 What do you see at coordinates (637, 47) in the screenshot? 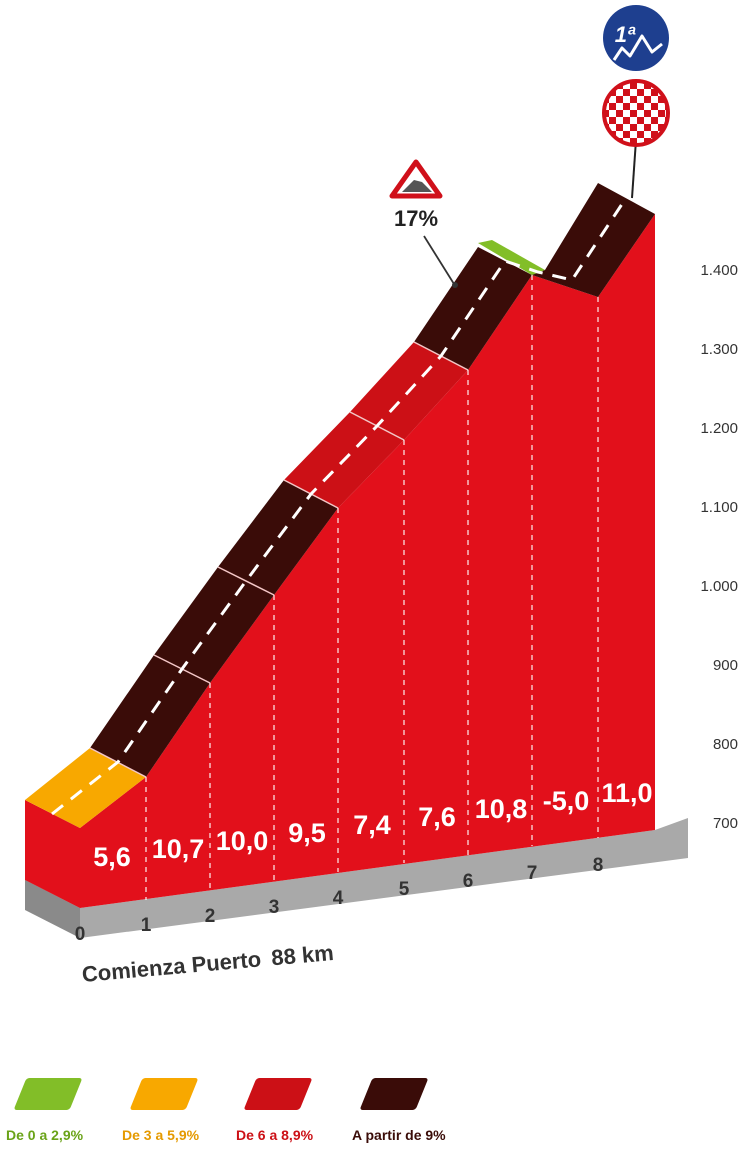
I see `mountain-icon` at bounding box center [637, 47].